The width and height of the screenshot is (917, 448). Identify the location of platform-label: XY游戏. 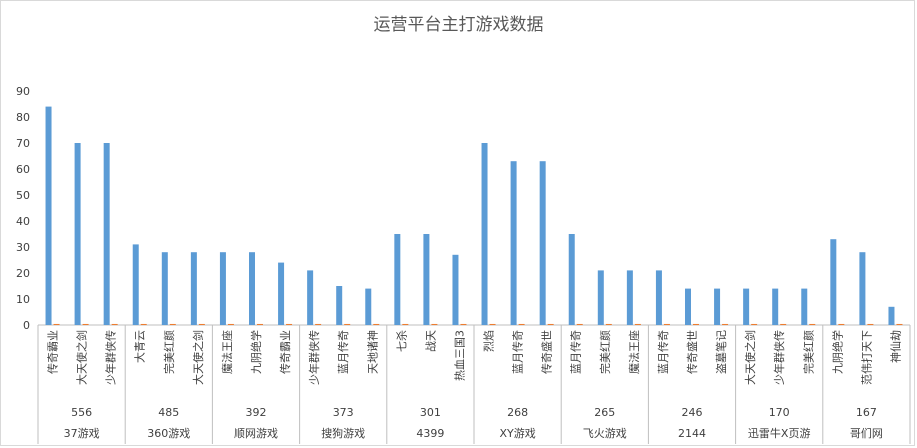
(517, 433).